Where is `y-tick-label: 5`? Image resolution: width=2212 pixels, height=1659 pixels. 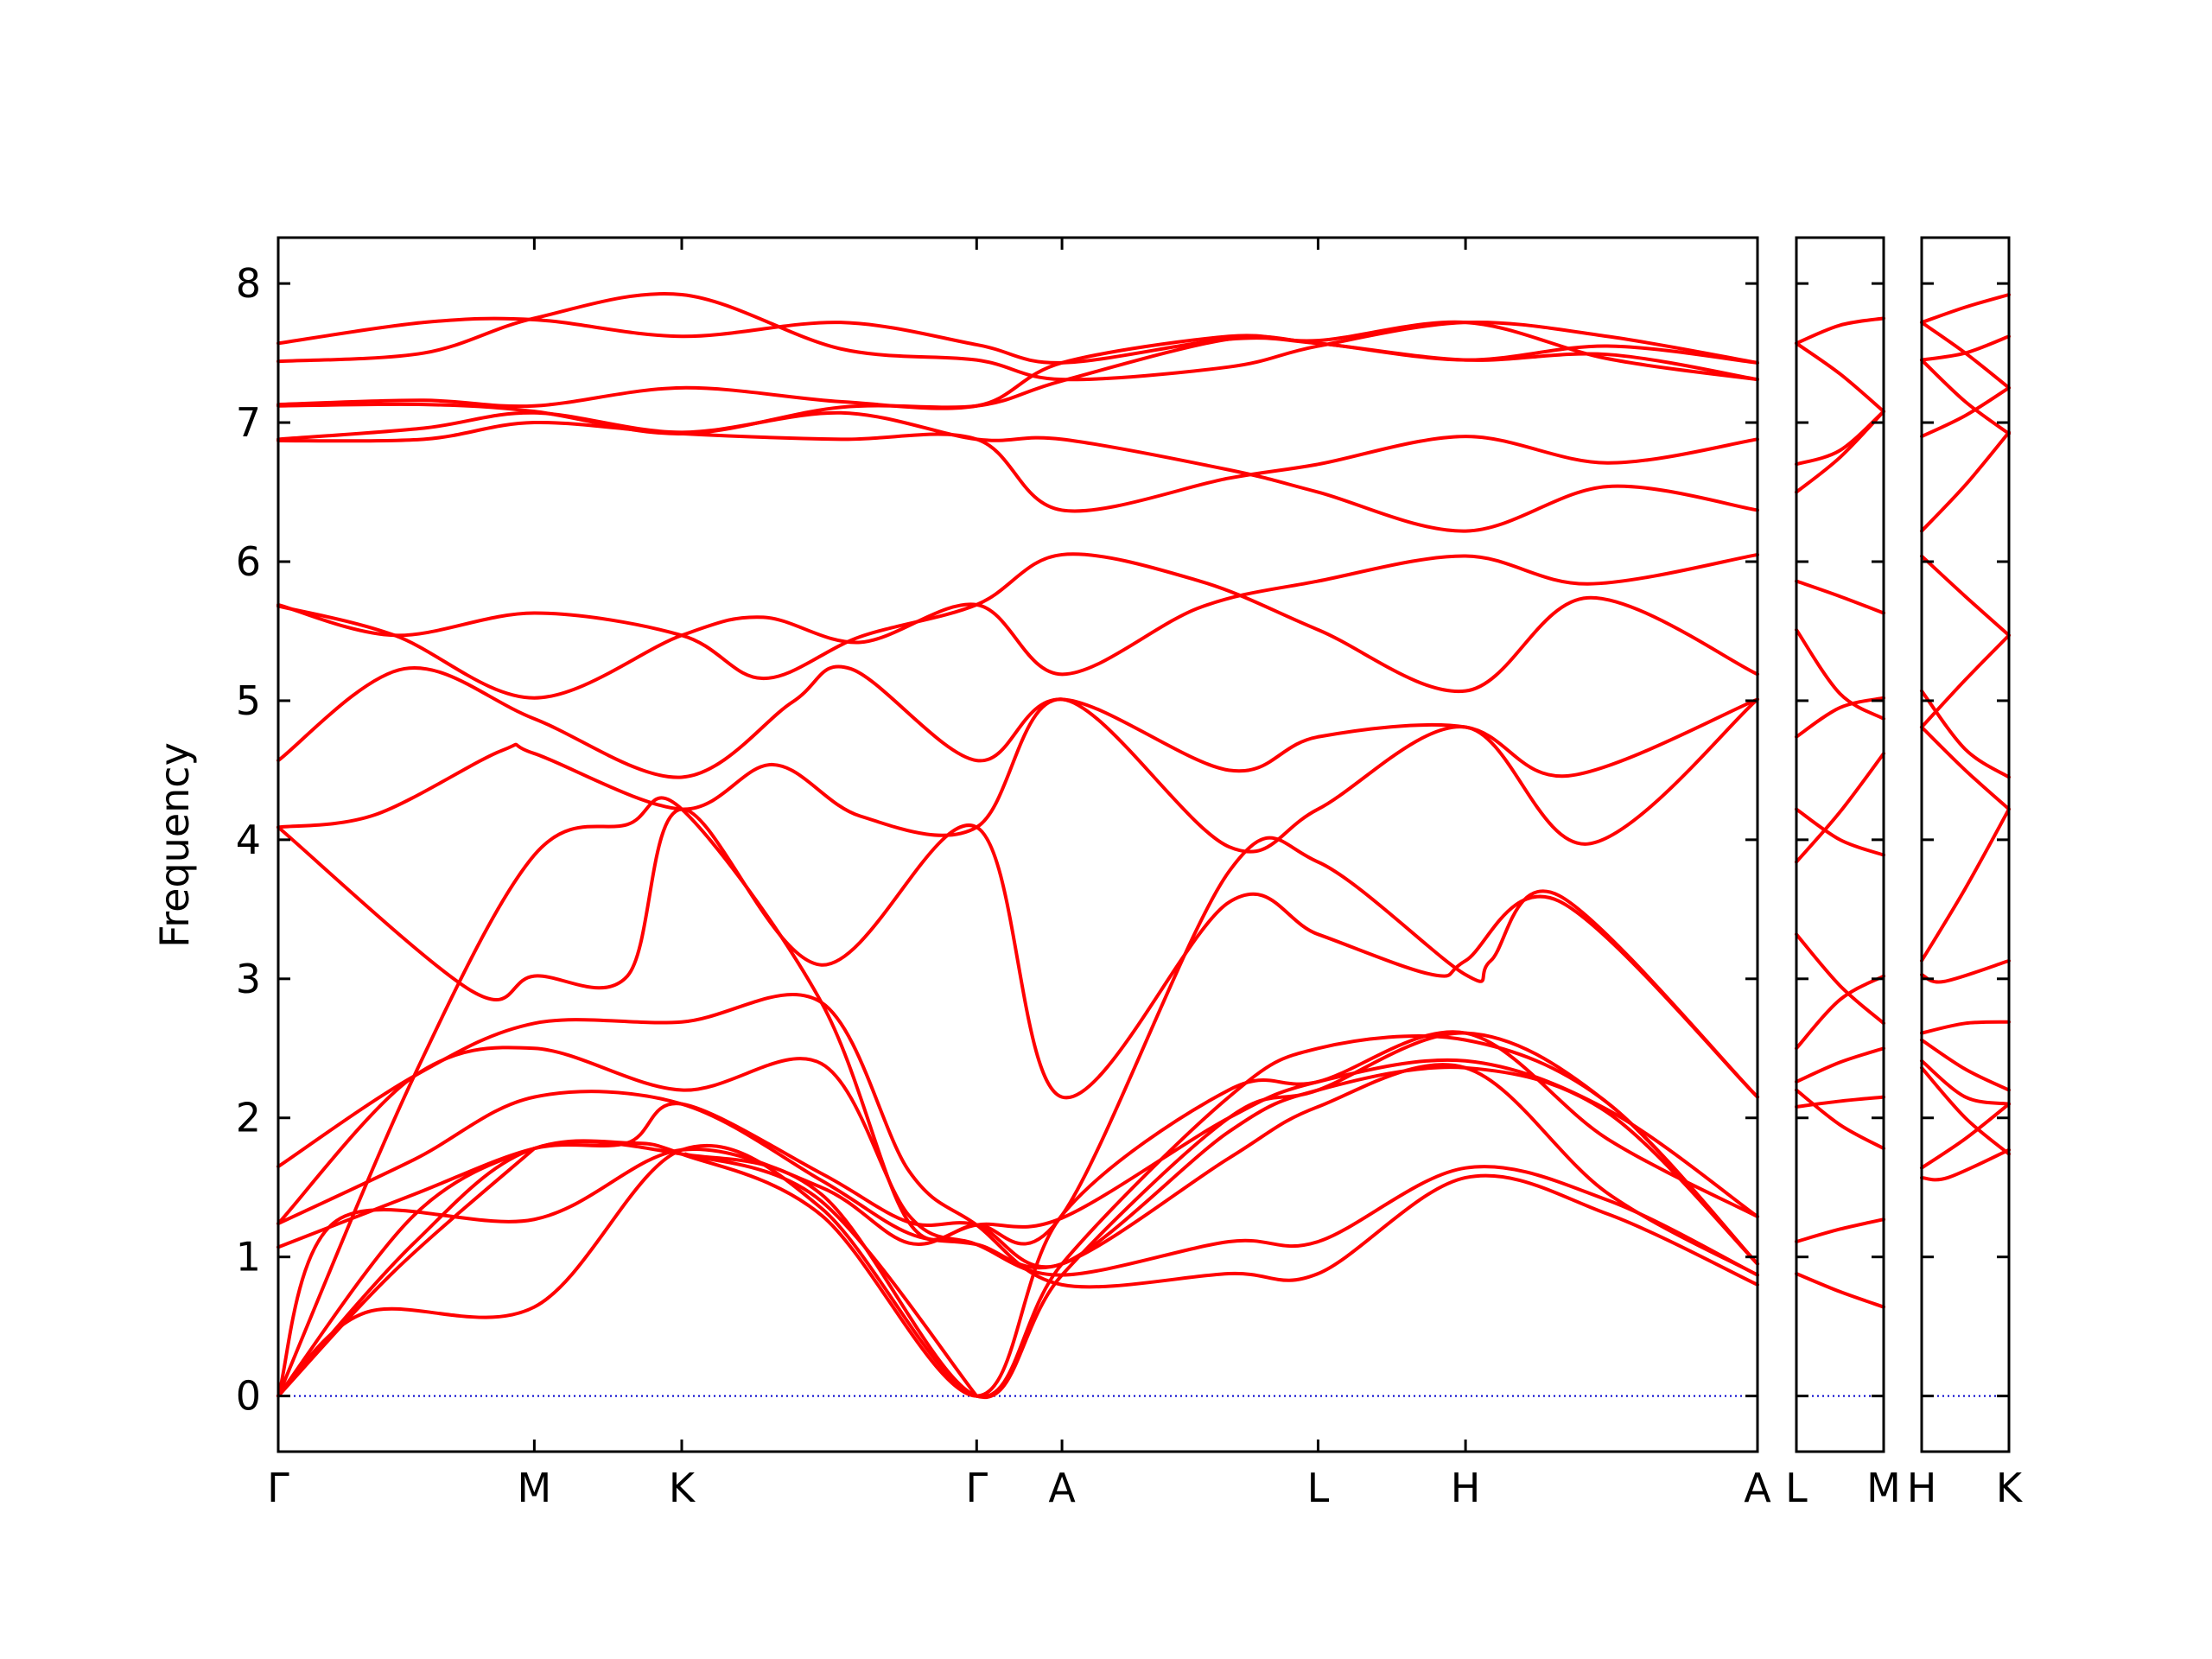
y-tick-label: 5 is located at coordinates (248, 700).